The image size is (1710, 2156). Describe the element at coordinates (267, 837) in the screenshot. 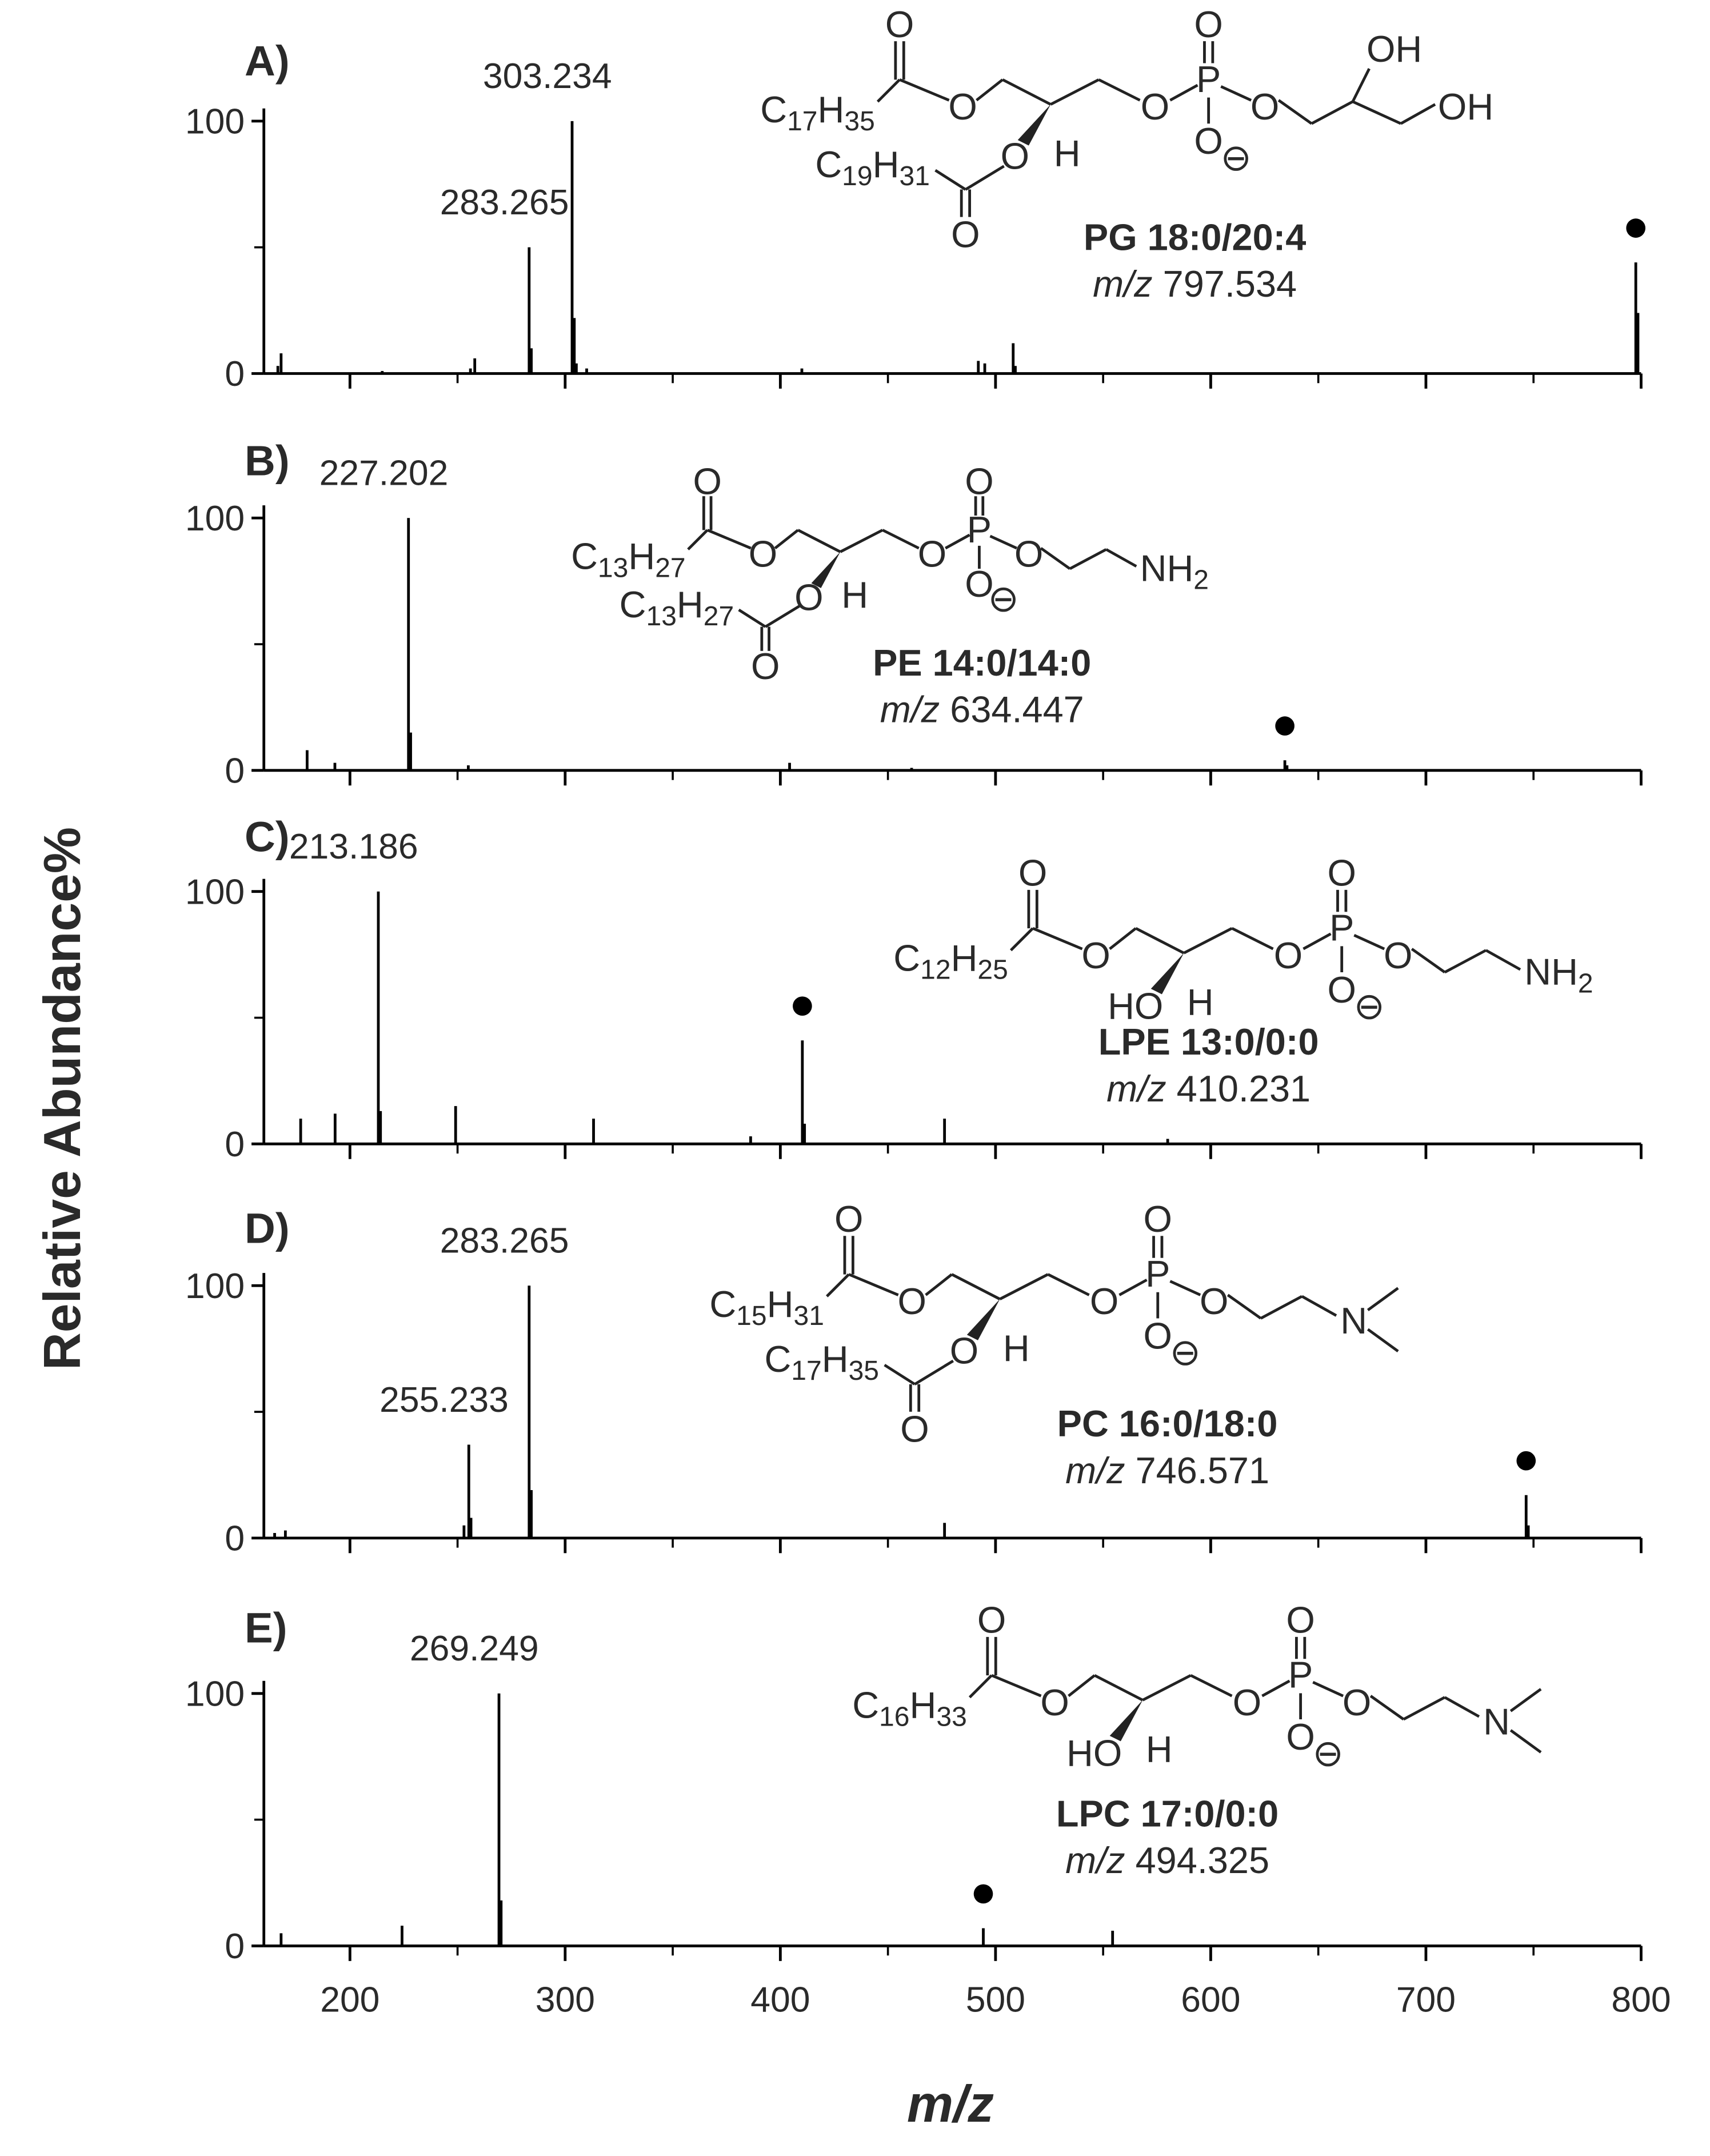

I see `panel-label: C)` at that location.